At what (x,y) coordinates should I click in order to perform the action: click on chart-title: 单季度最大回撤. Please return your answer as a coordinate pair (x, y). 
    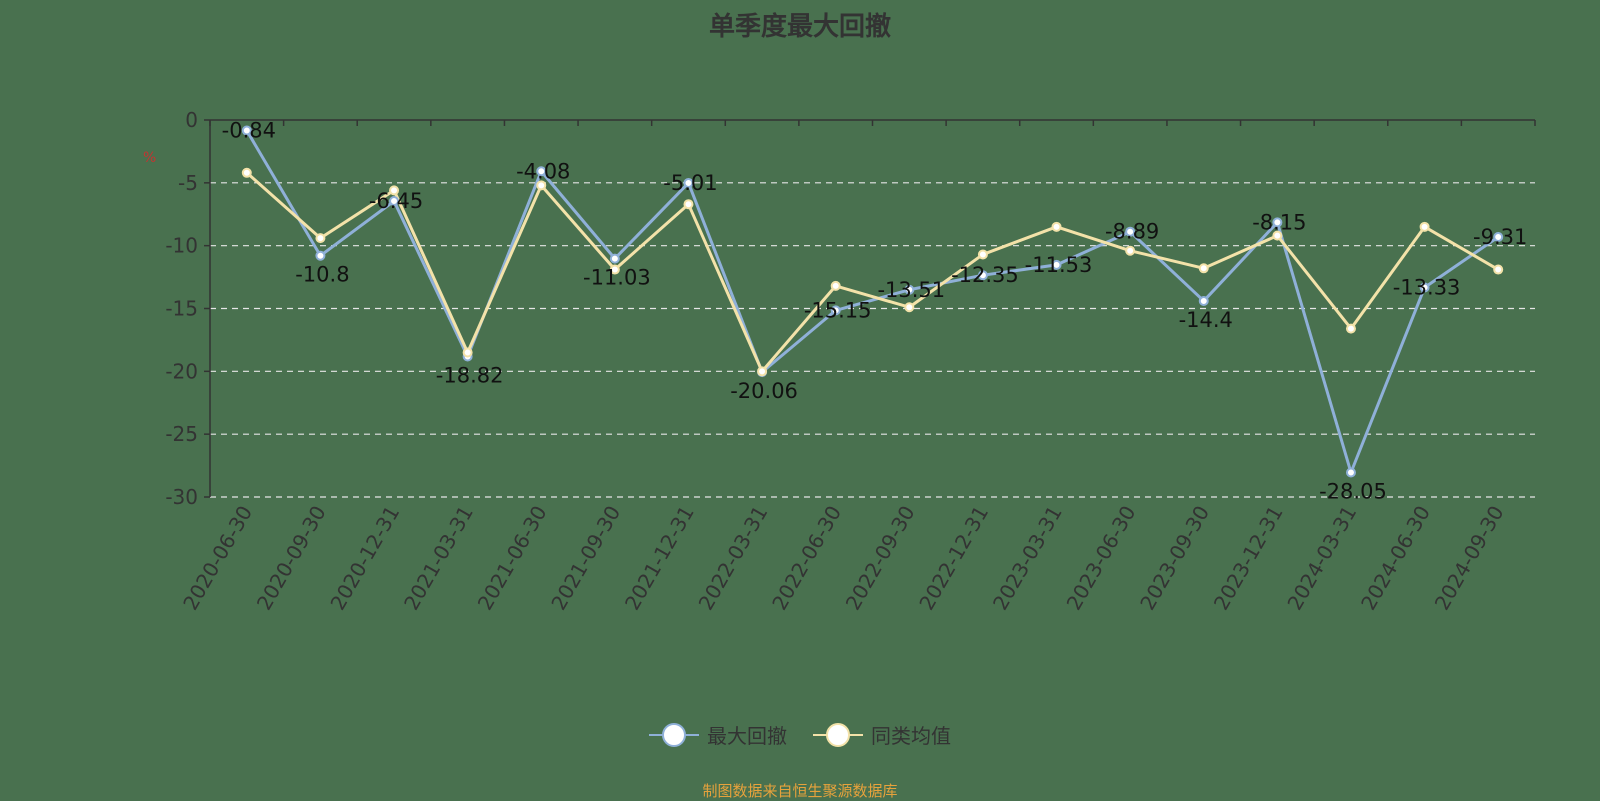
    Looking at the image, I should click on (799, 27).